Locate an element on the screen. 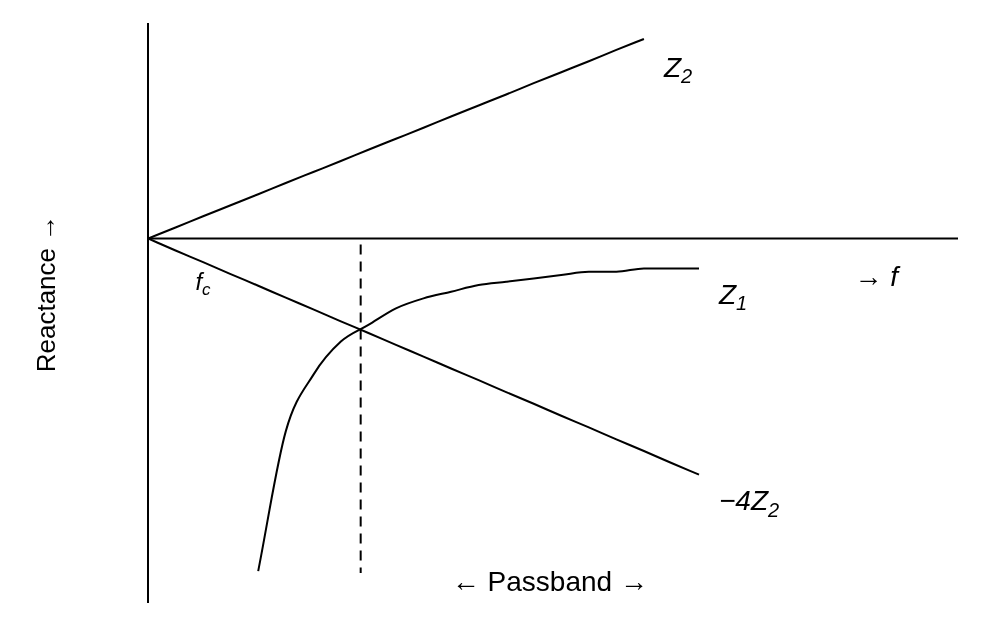  text: → f is located at coordinates (878, 277).